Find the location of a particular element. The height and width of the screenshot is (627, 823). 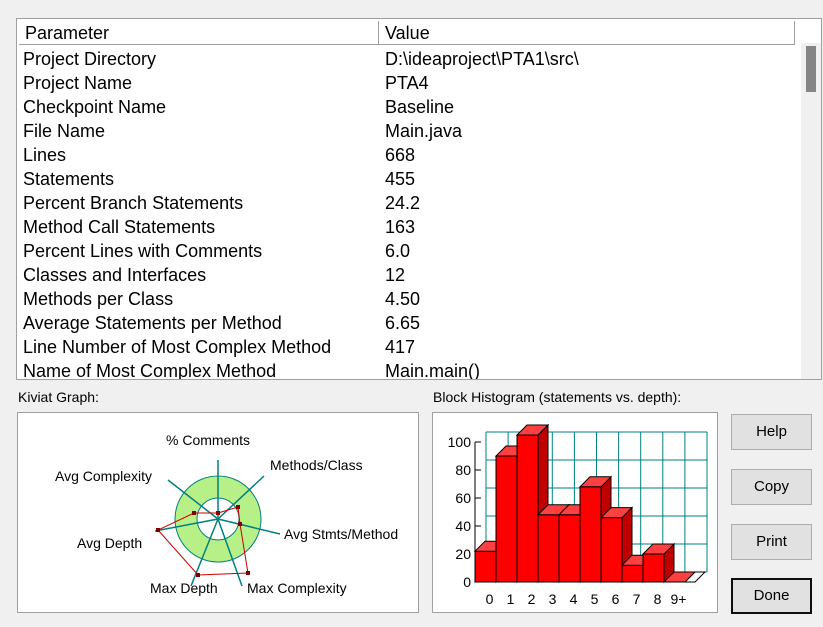

table-row: Project Name PTA4 is located at coordinates (407, 83).